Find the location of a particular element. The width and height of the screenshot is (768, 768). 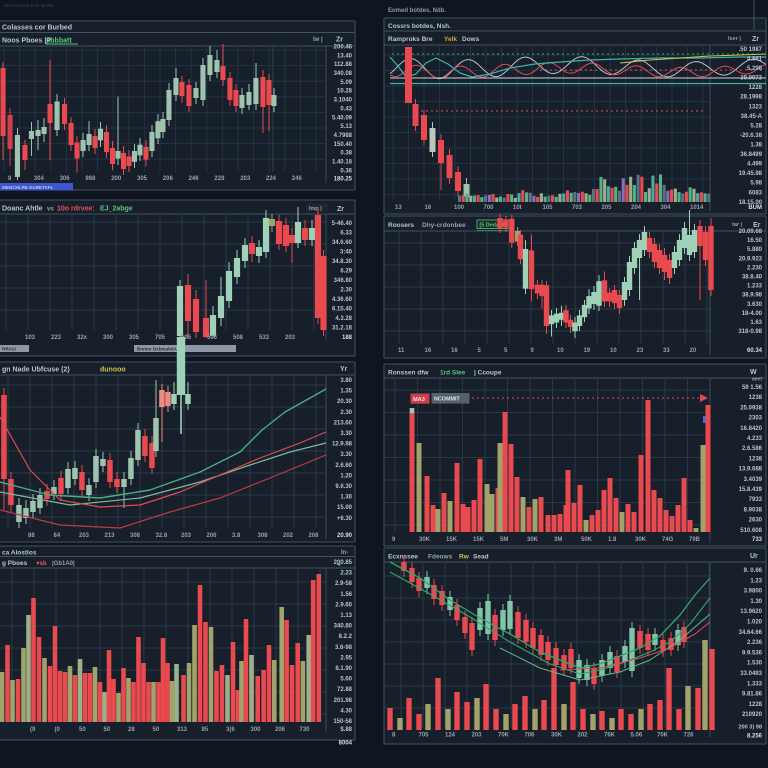

svg-text: Ur is located at coordinates (754, 556).